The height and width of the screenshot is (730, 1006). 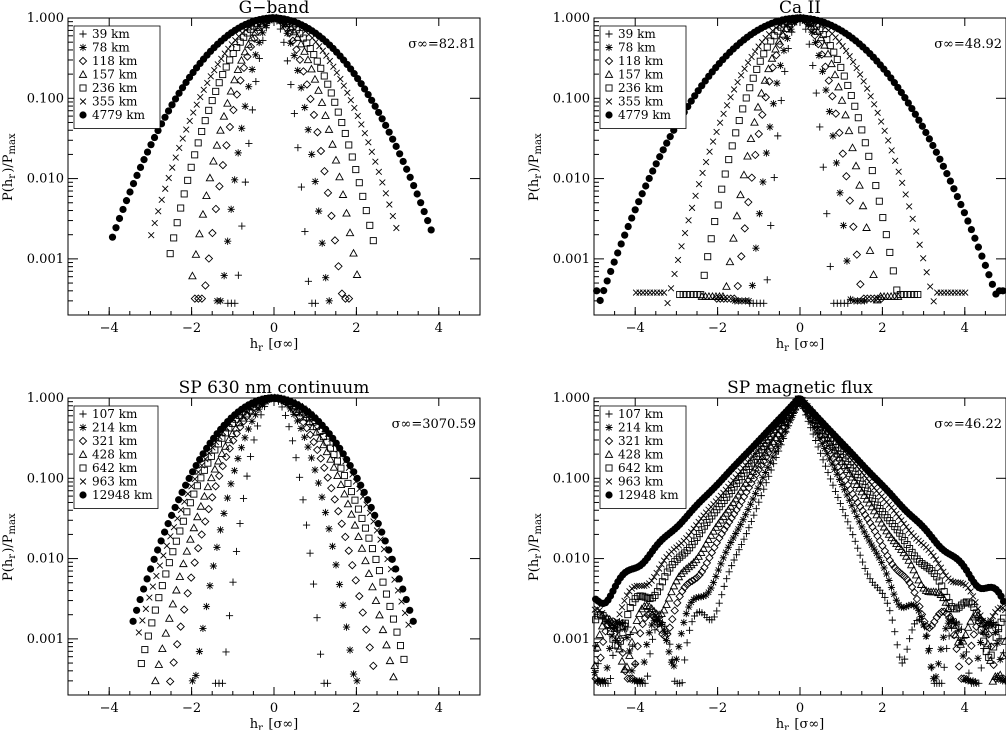 What do you see at coordinates (641, 61) in the screenshot?
I see `legend-entry: 118 km` at bounding box center [641, 61].